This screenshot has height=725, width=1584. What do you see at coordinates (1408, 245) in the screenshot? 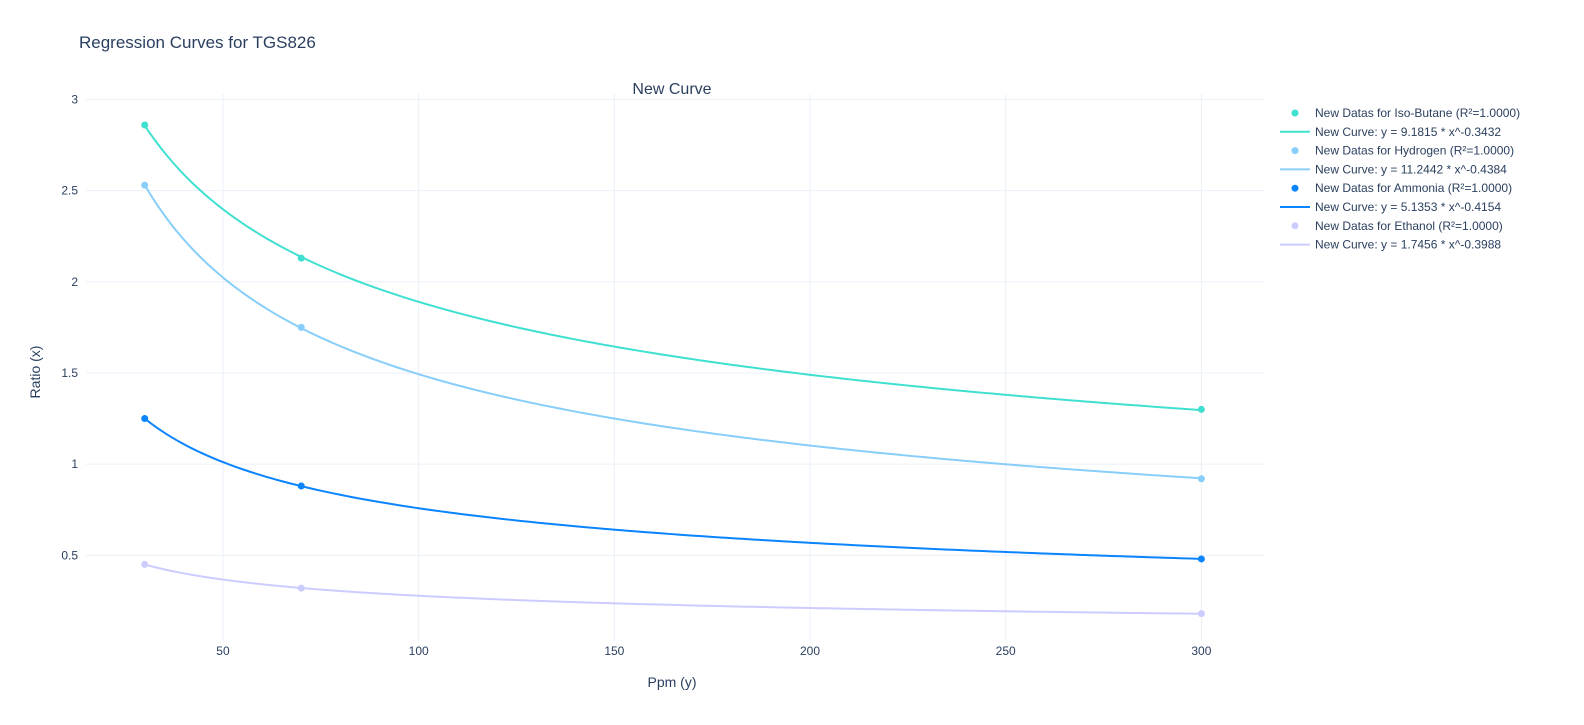
I see `legend-label: New Curve: y = 1.7456 * x^-0.3988` at bounding box center [1408, 245].